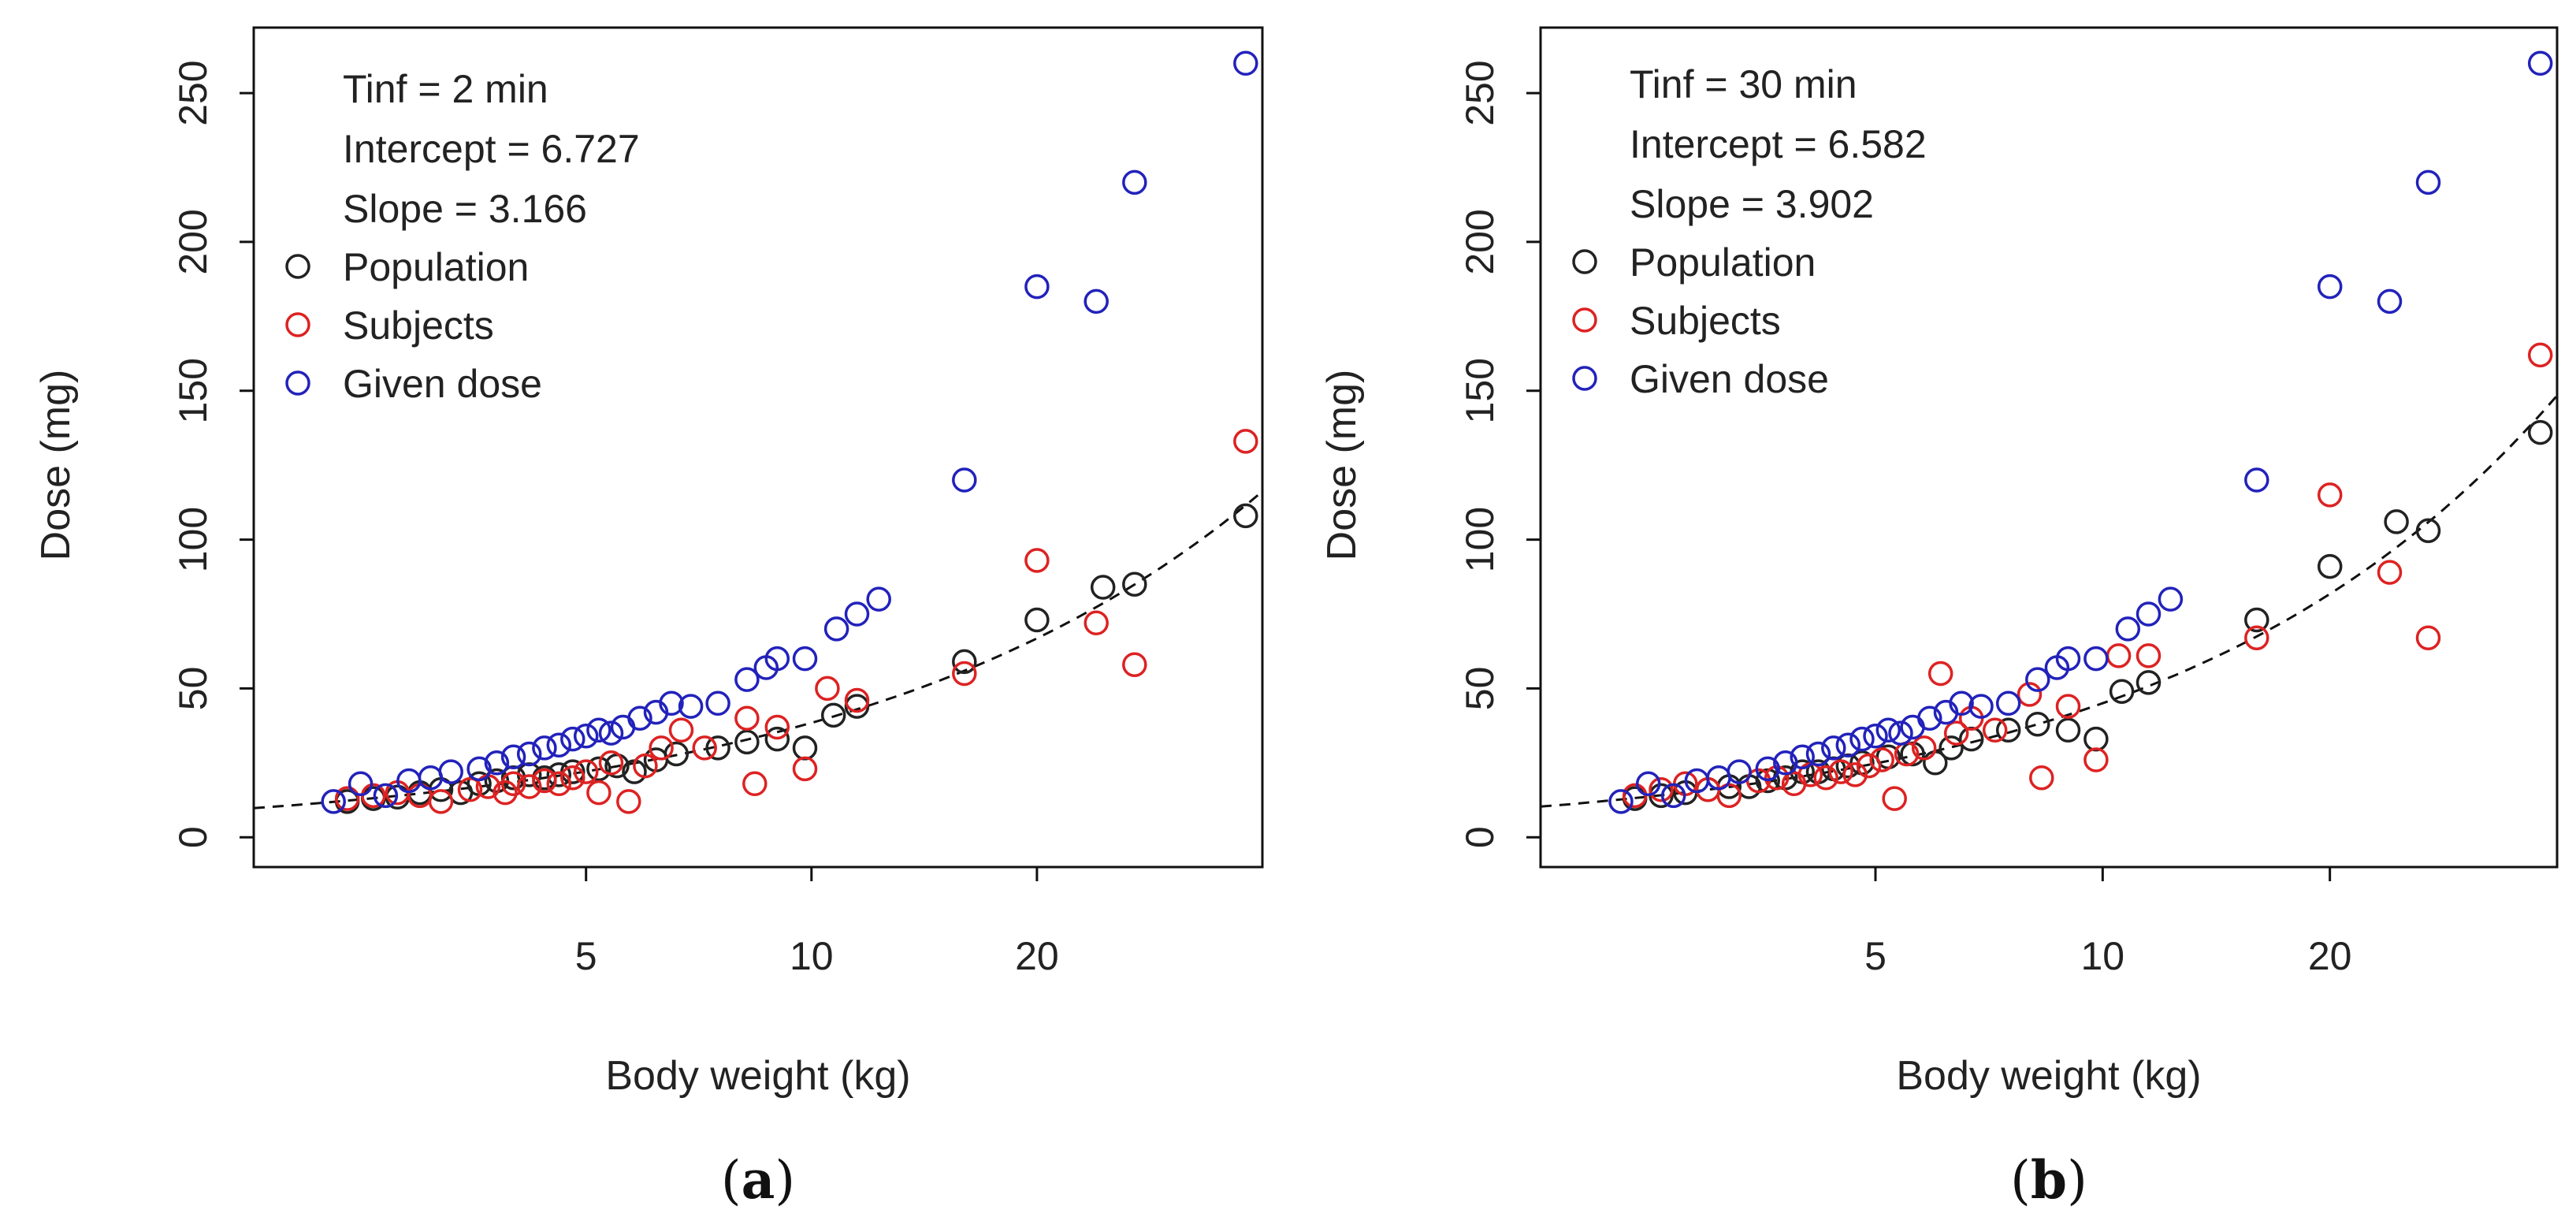  I want to click on legend-label-population: Population, so click(436, 267).